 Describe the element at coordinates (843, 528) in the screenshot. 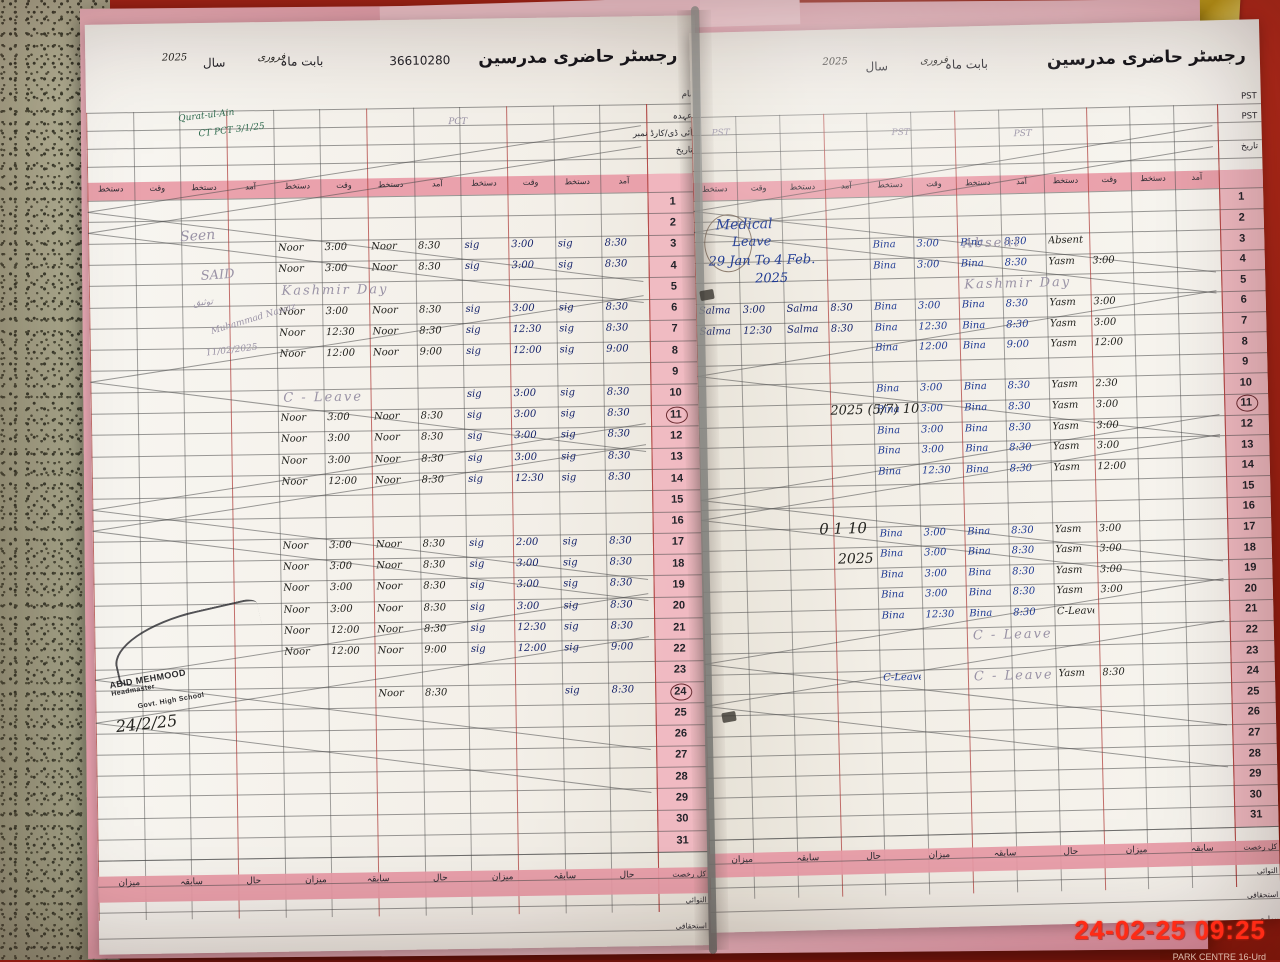

I see `right-margin-note-5: 0 1 10` at that location.